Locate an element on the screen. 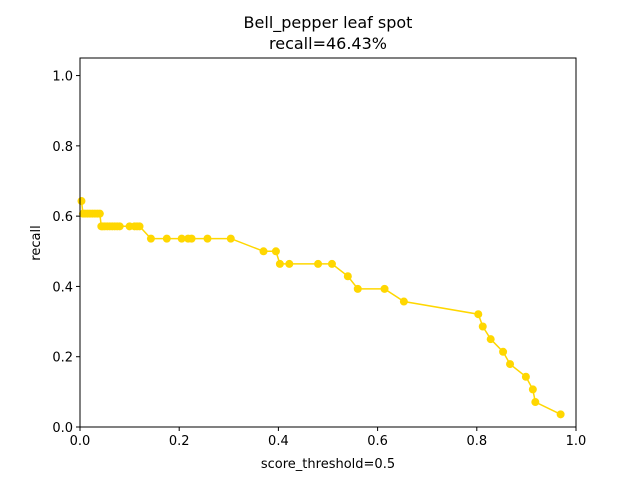 Image resolution: width=640 pixels, height=480 pixels. y-tick-label: 1.0 is located at coordinates (62, 77).